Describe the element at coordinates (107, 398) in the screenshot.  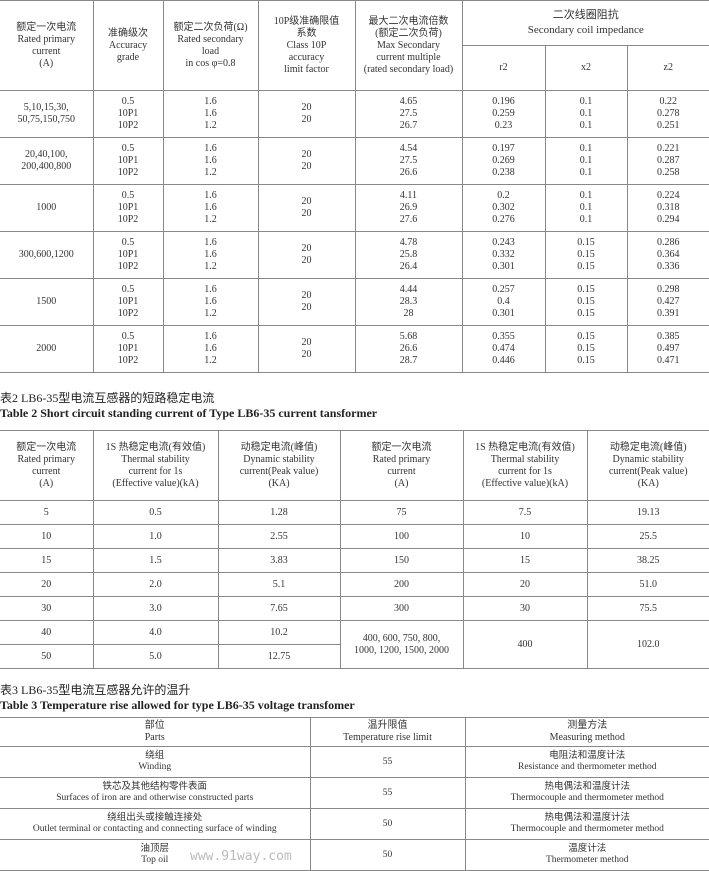
I see `table2-title-cn: 表2 LB6-35型电流互感器的短路稳定电流` at that location.